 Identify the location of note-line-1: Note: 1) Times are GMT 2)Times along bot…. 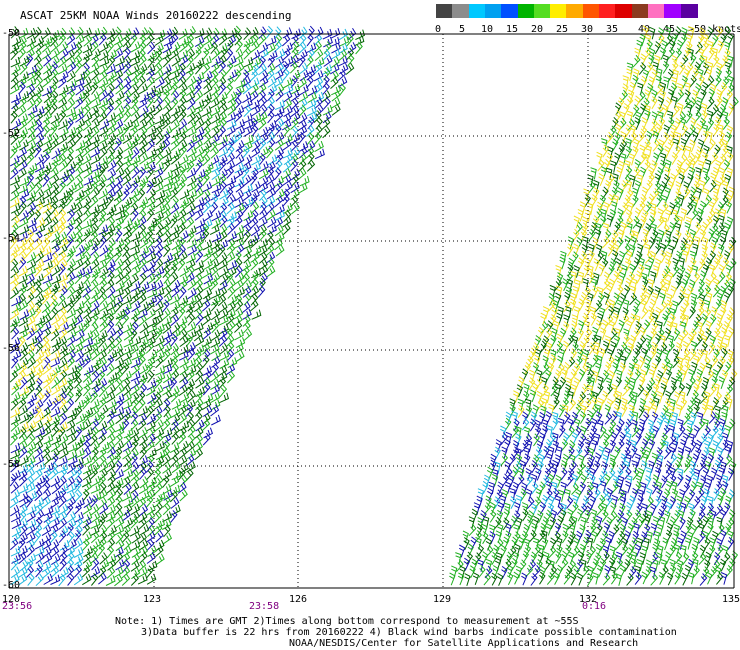
(347, 621).